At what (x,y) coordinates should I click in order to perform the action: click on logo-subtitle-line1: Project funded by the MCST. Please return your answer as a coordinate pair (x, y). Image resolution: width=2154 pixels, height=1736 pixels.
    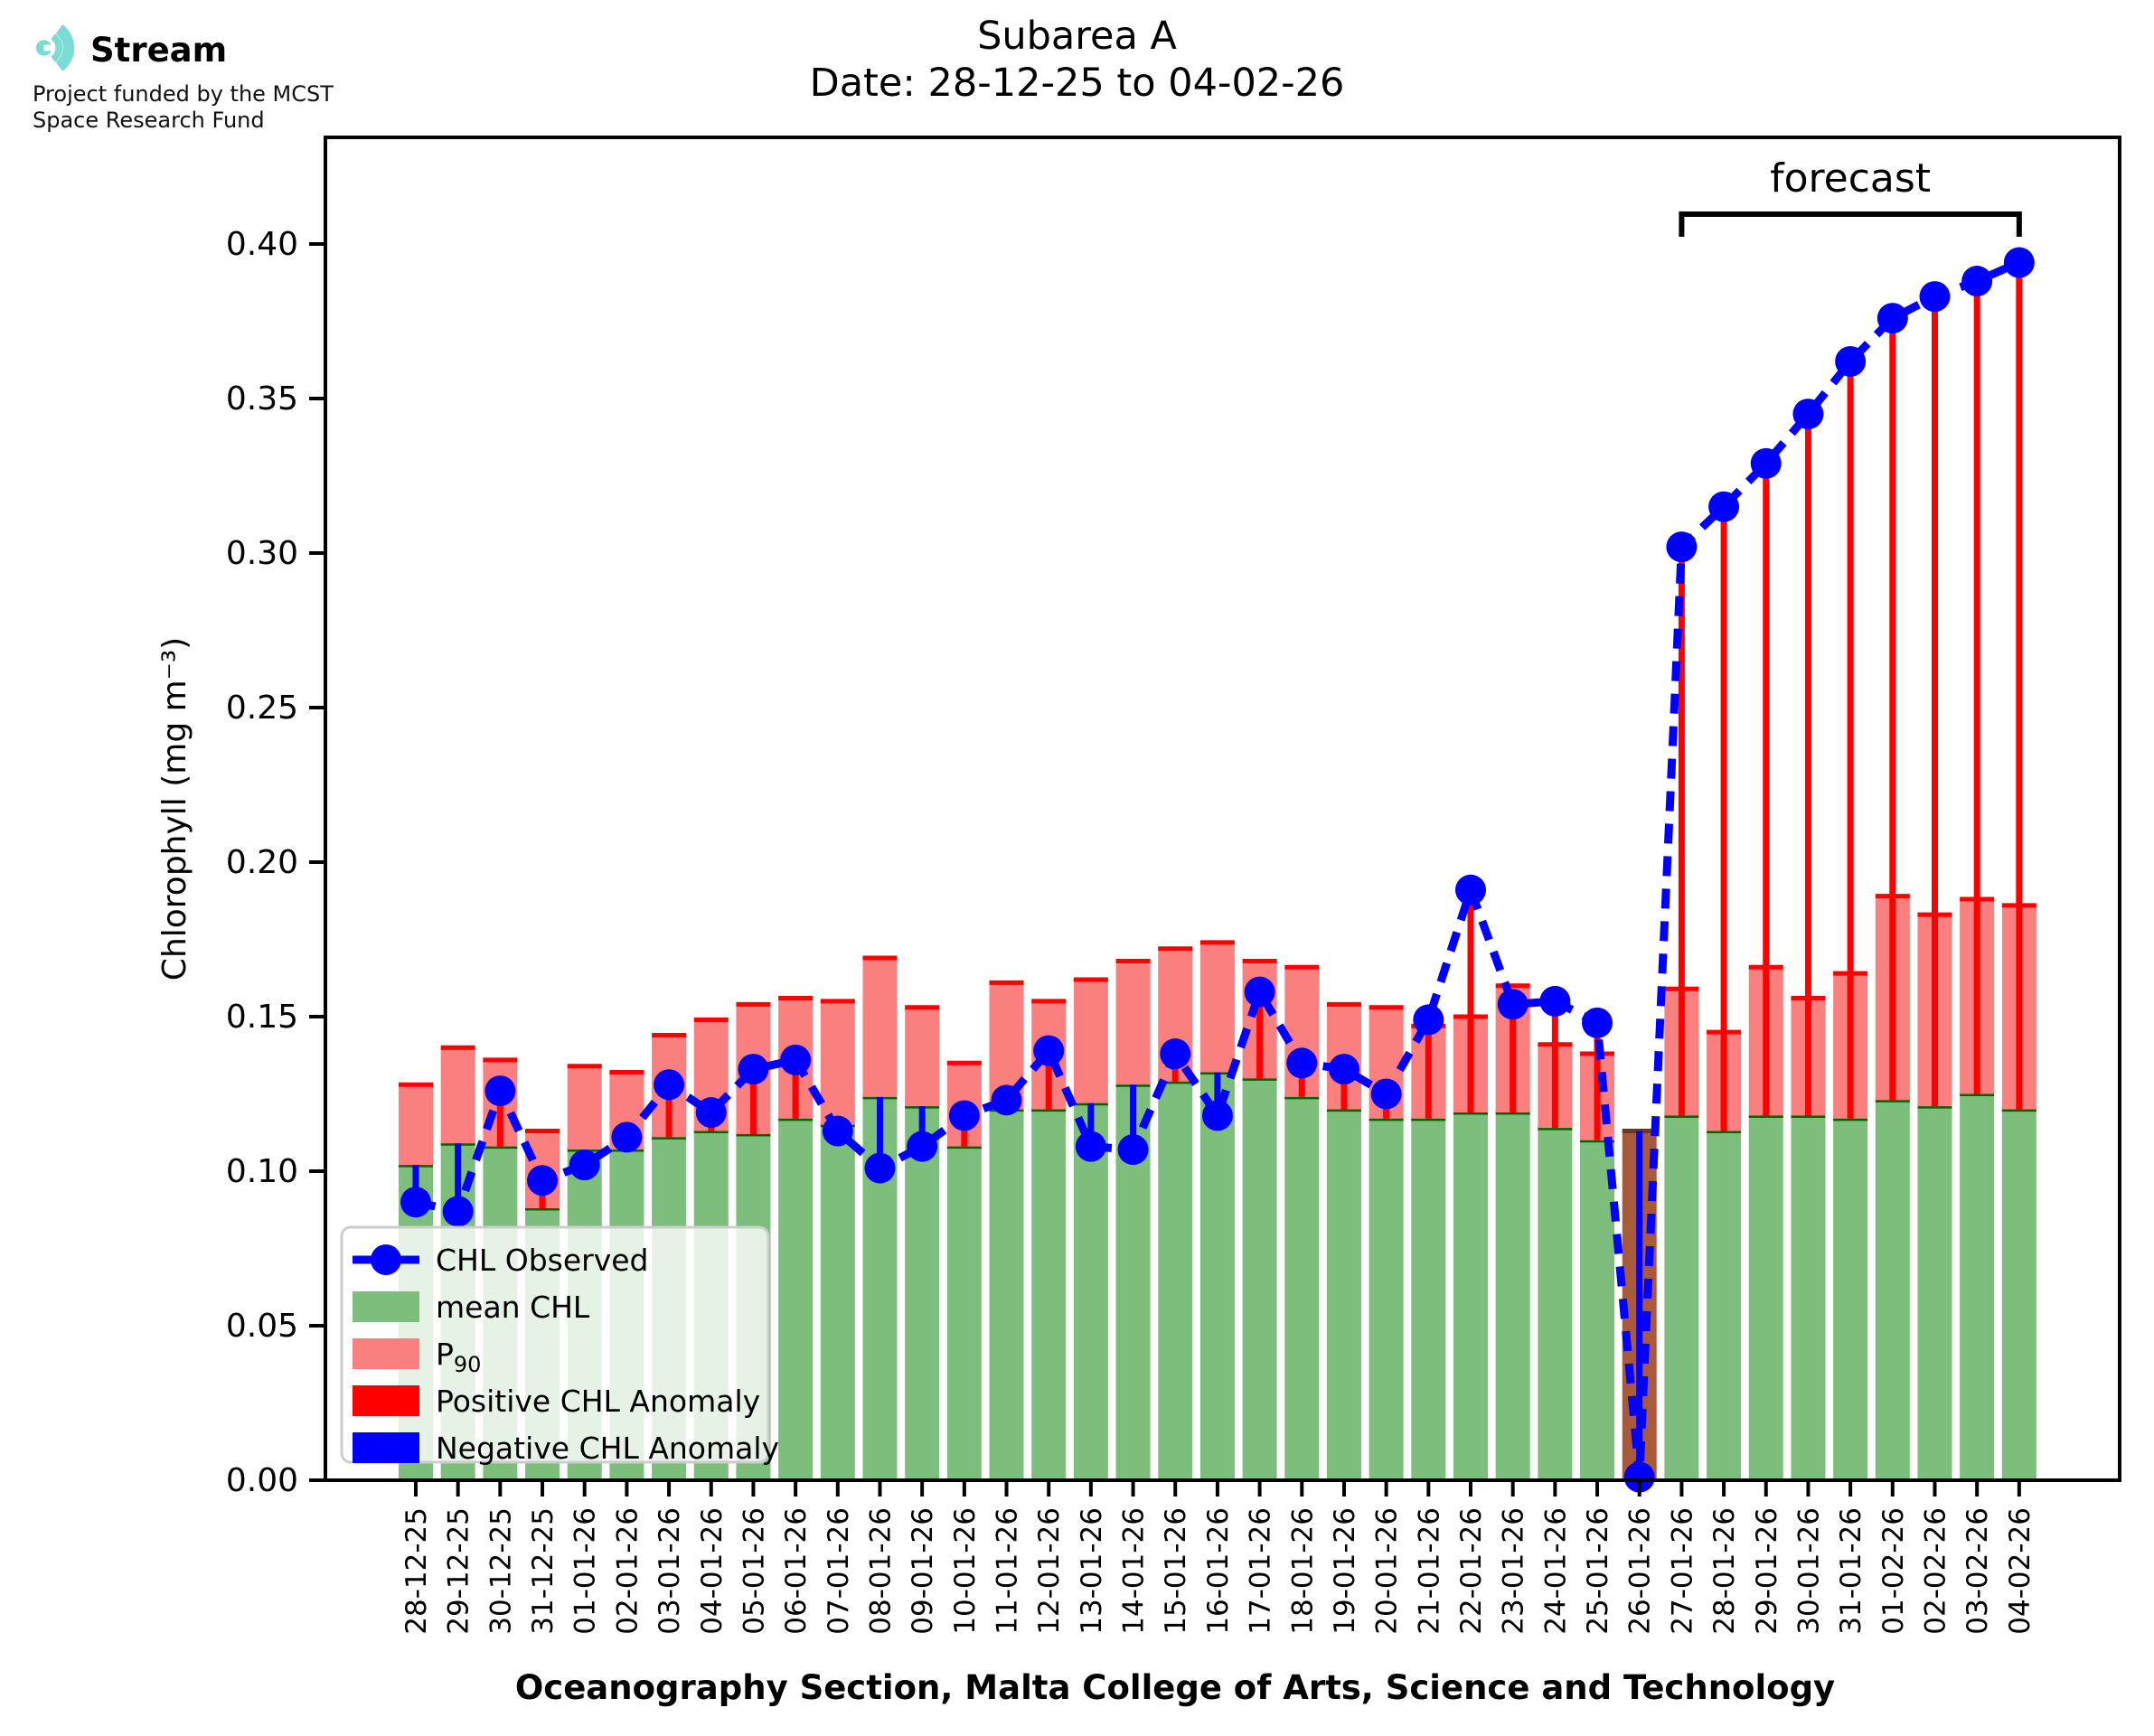
    Looking at the image, I should click on (183, 94).